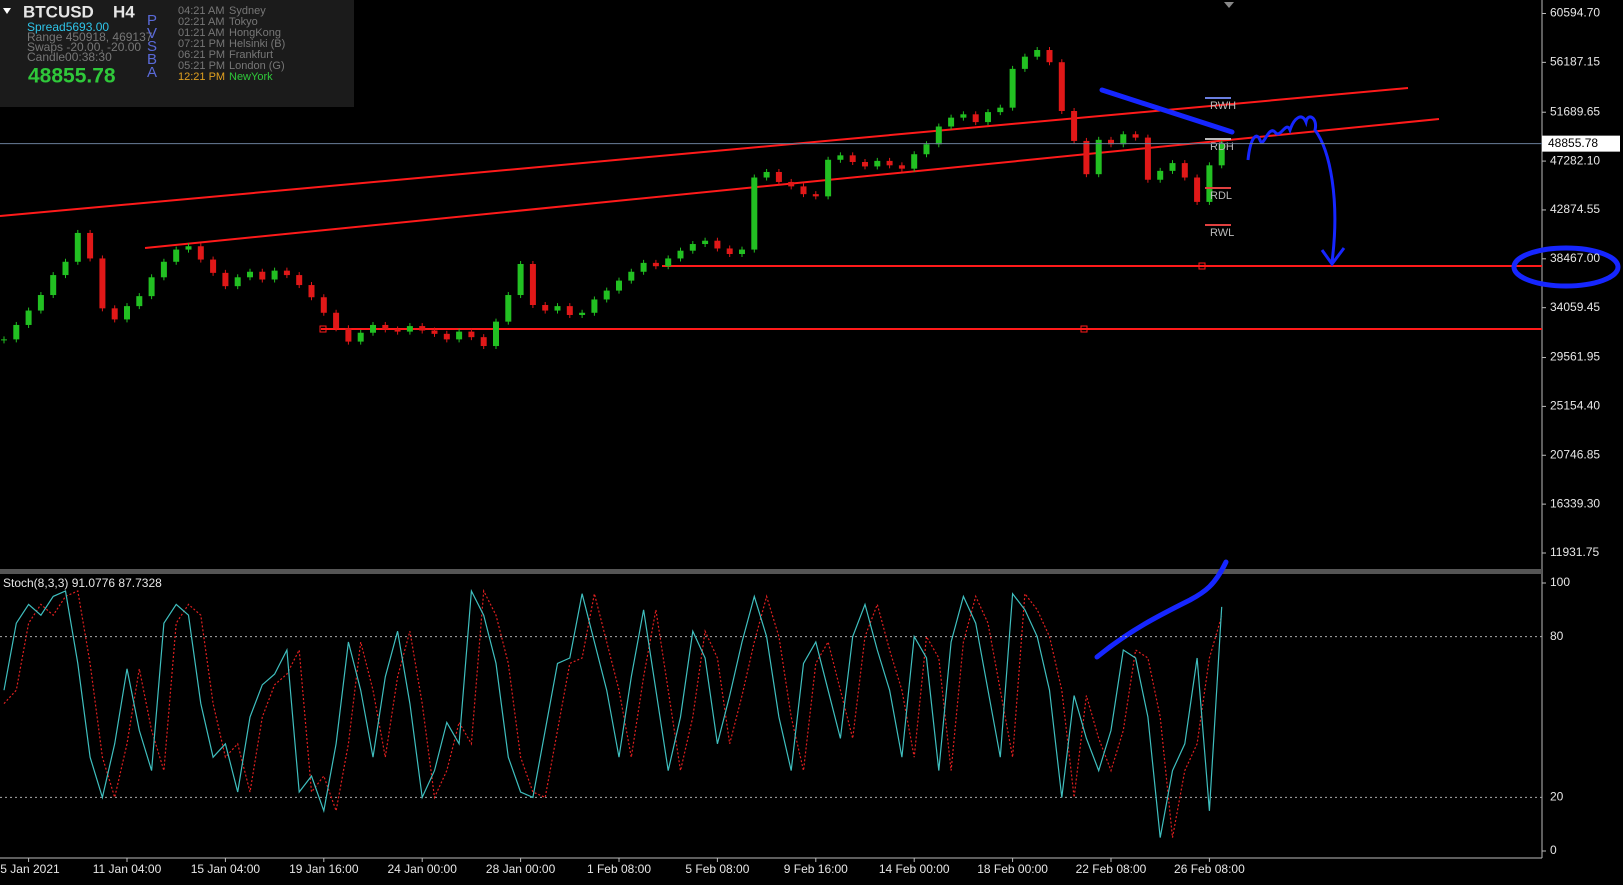 This screenshot has height=885, width=1623. Describe the element at coordinates (201, 44) in the screenshot. I see `clock-time: 07:21 PM` at that location.